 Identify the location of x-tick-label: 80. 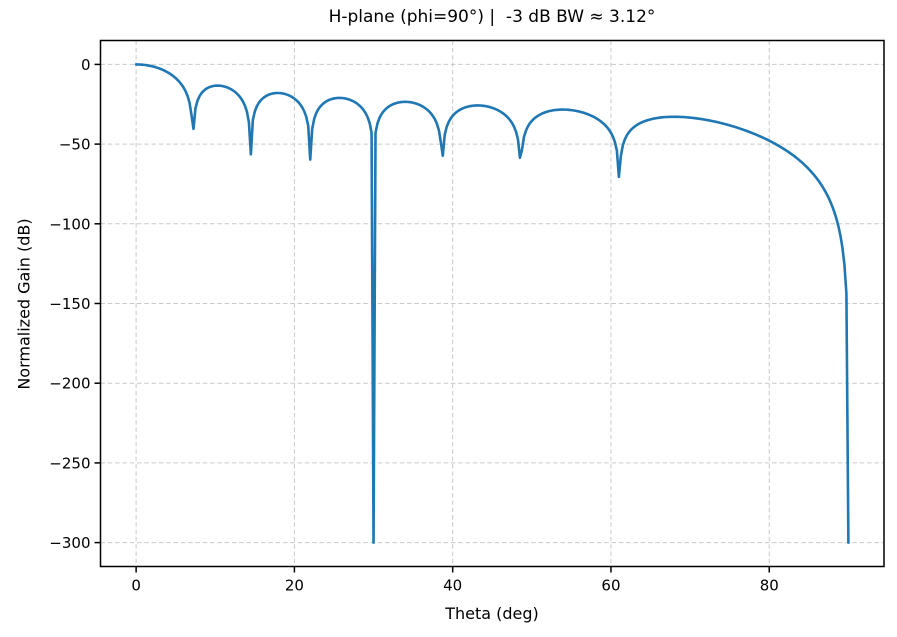
(769, 586).